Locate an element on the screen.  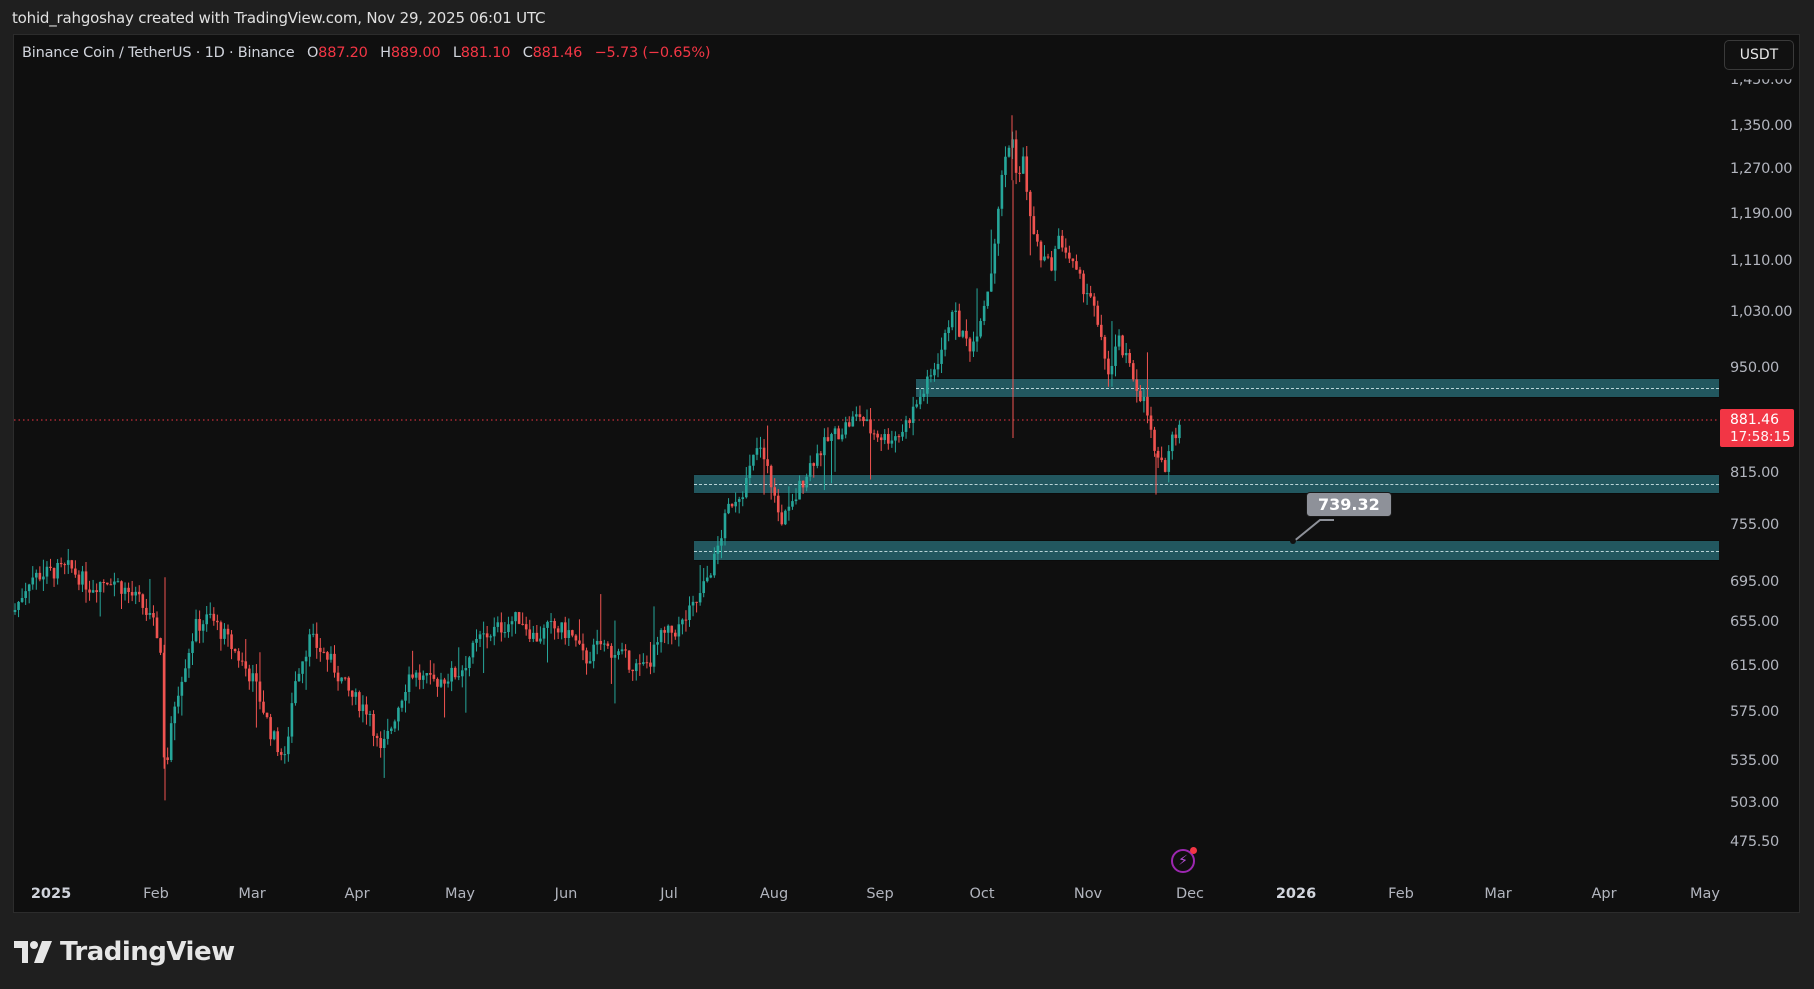
time-tick: Dec is located at coordinates (1190, 894).